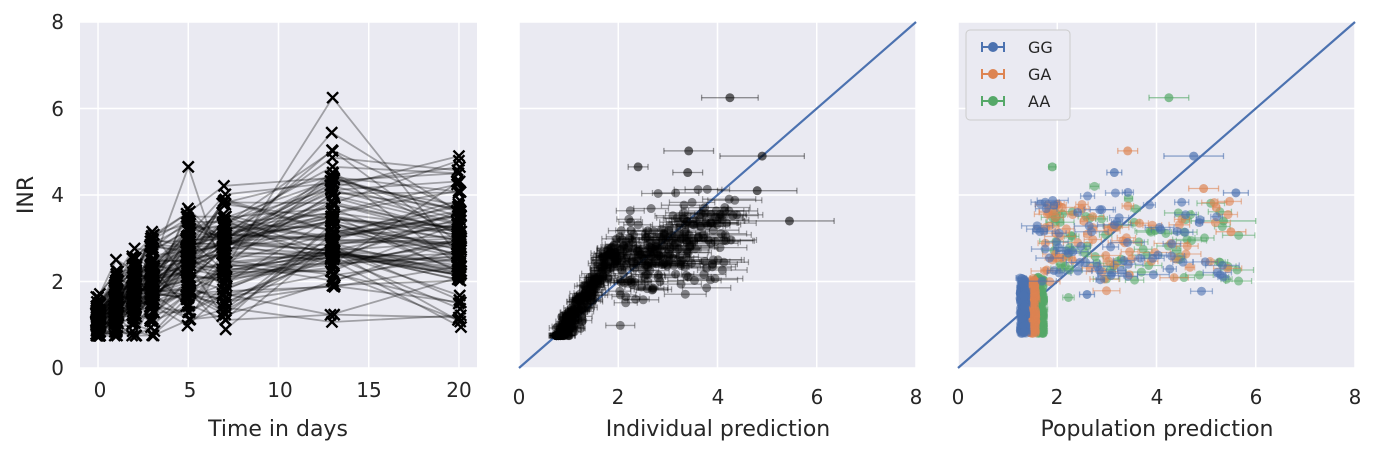 The width and height of the screenshot is (1378, 455). Describe the element at coordinates (718, 397) in the screenshot. I see `x-tick-label: 4` at that location.